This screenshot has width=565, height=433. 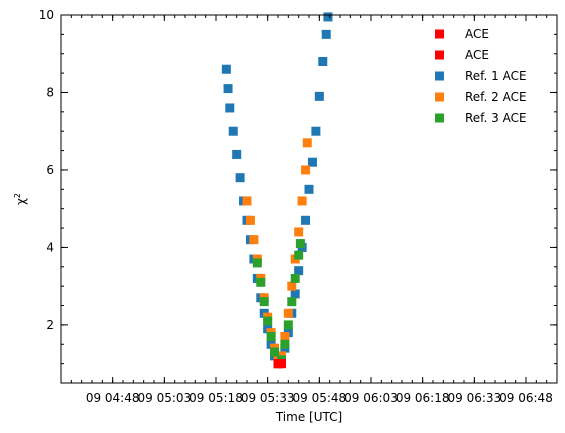 What do you see at coordinates (20, 199) in the screenshot?
I see `y-axis-label: χ2` at bounding box center [20, 199].